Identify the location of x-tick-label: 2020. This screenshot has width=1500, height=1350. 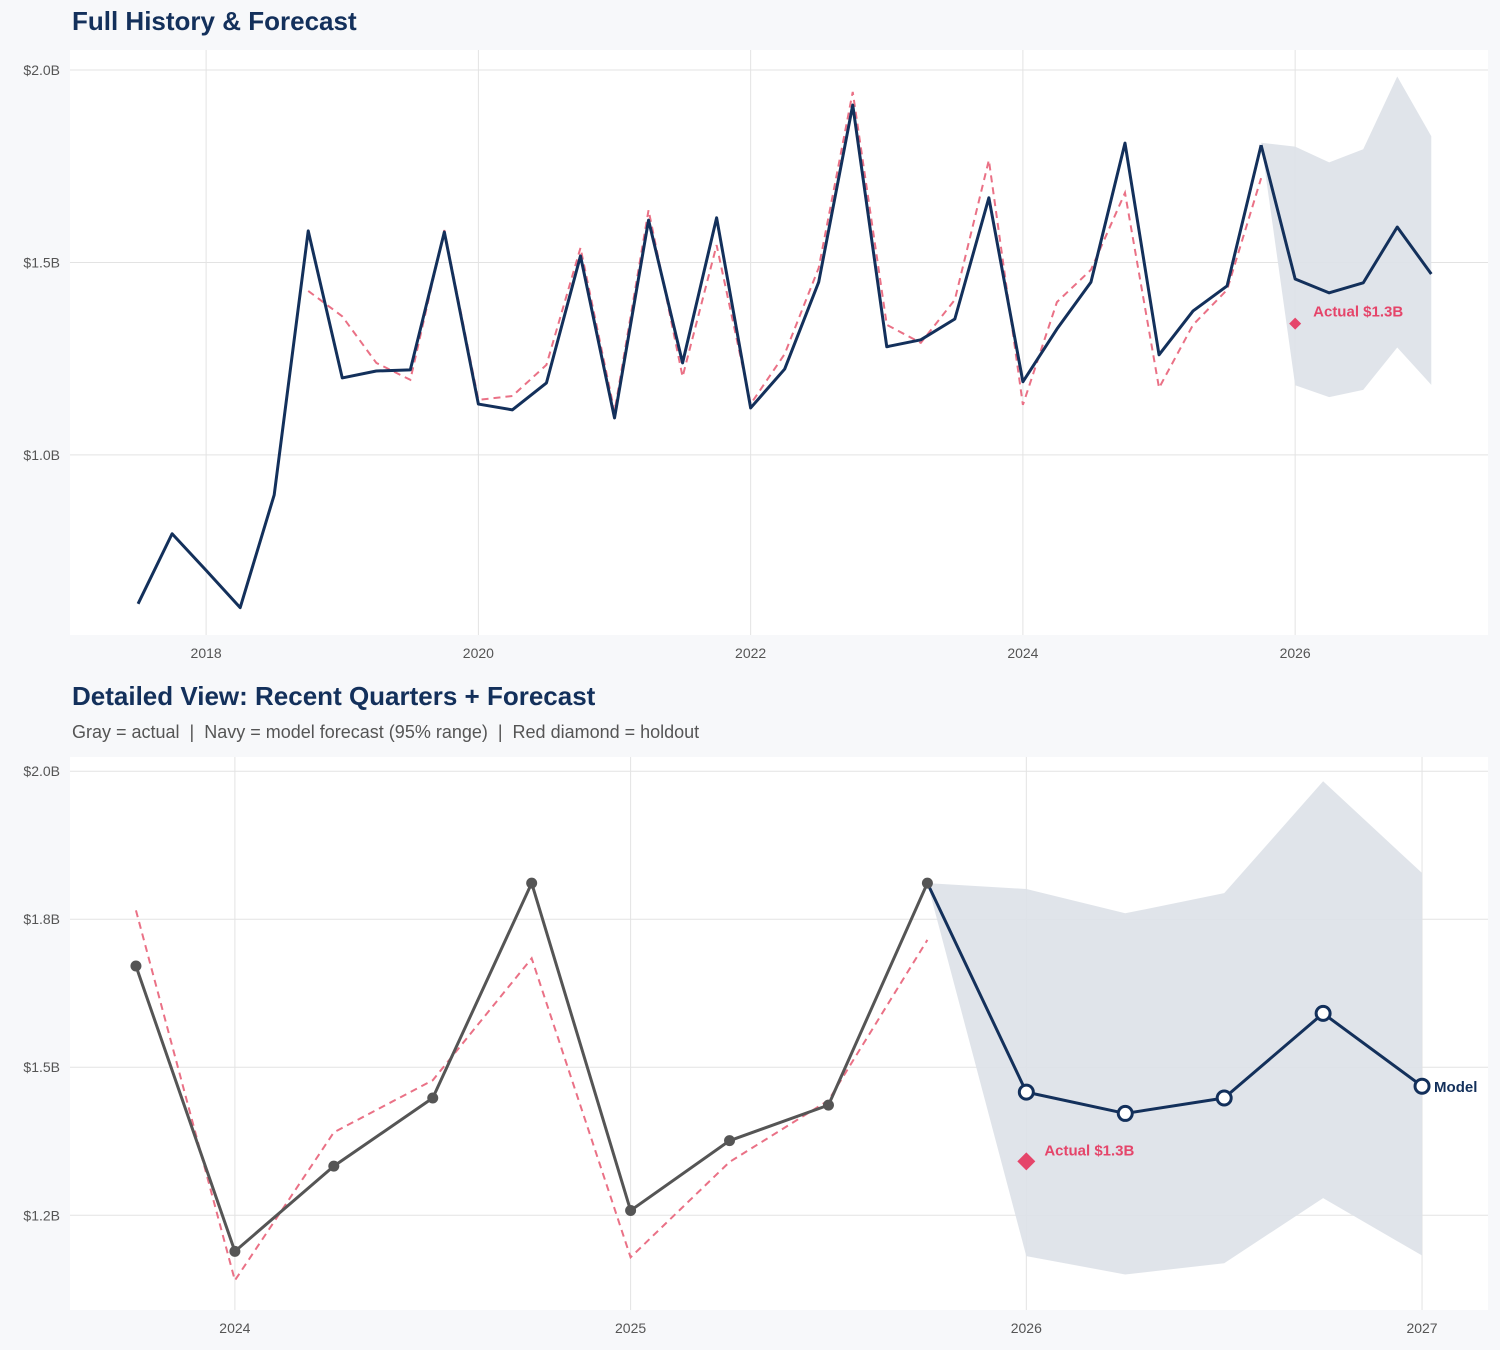
(478, 653).